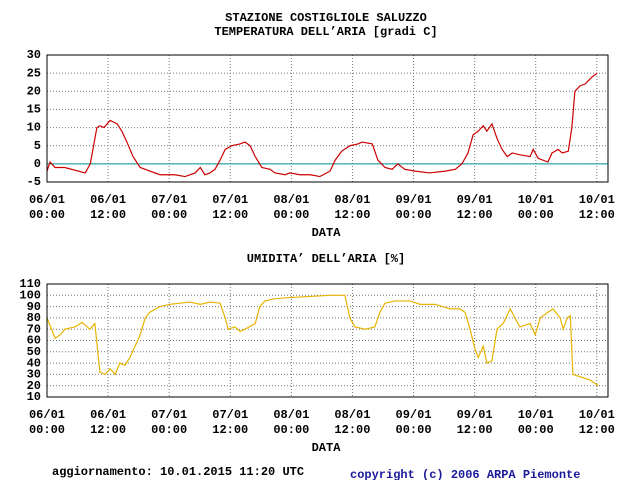 The height and width of the screenshot is (480, 640). What do you see at coordinates (37, 164) in the screenshot?
I see `y-tick-label: 0` at bounding box center [37, 164].